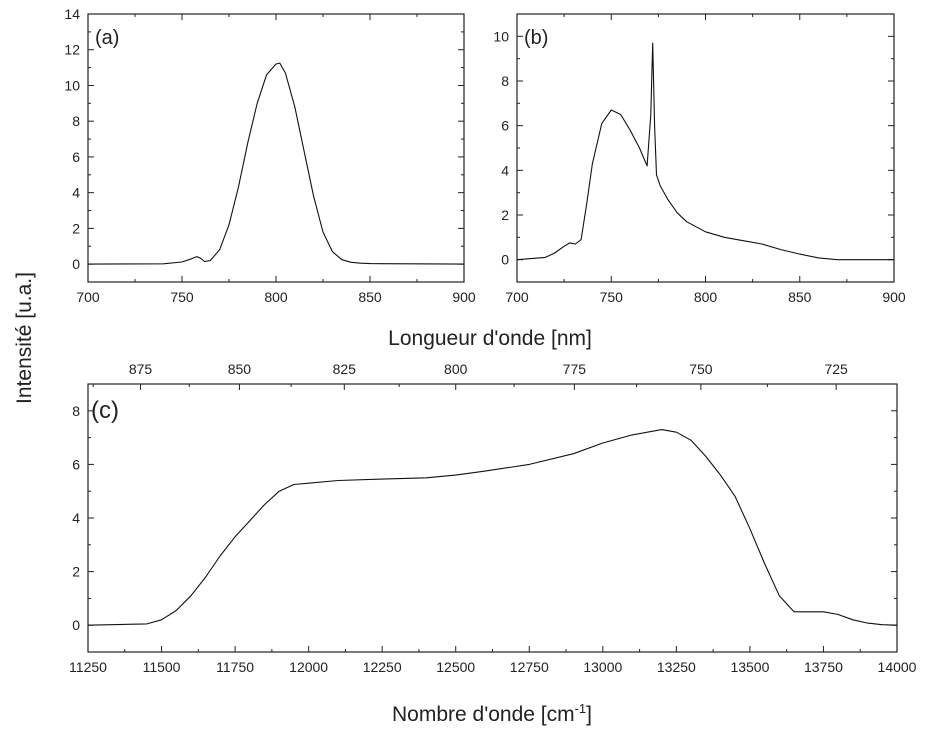  I want to click on x-tick-label-a: 700, so click(88, 297).